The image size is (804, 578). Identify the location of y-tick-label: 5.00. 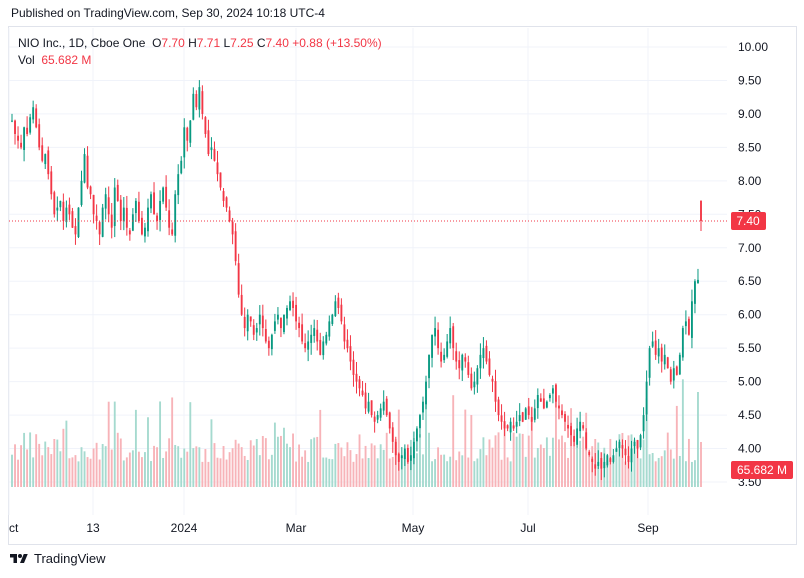
(750, 382).